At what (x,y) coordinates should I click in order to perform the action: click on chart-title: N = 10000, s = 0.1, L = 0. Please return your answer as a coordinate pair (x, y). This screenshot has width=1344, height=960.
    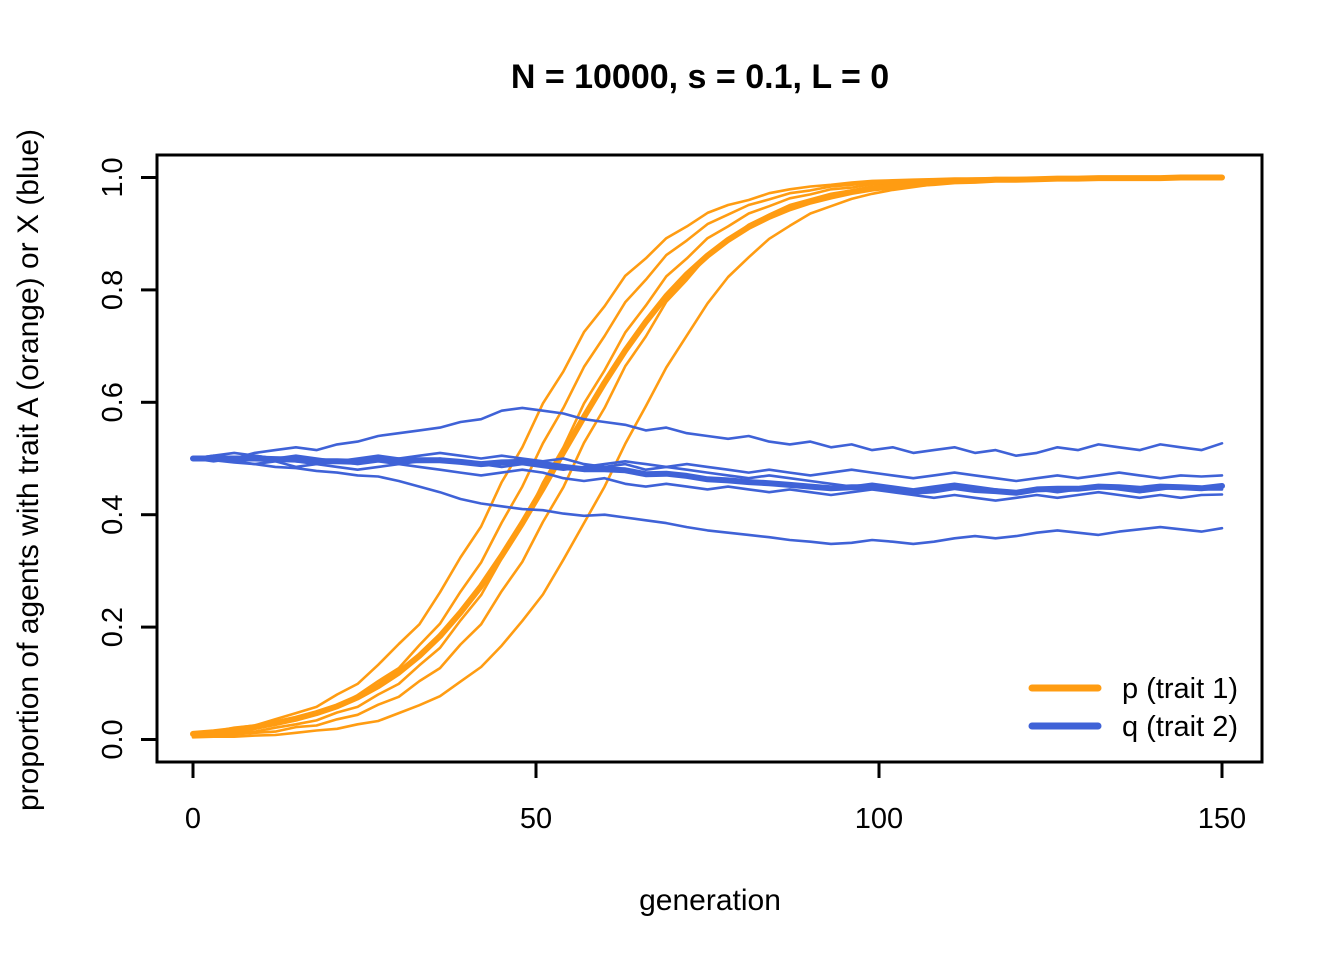
    Looking at the image, I should click on (700, 77).